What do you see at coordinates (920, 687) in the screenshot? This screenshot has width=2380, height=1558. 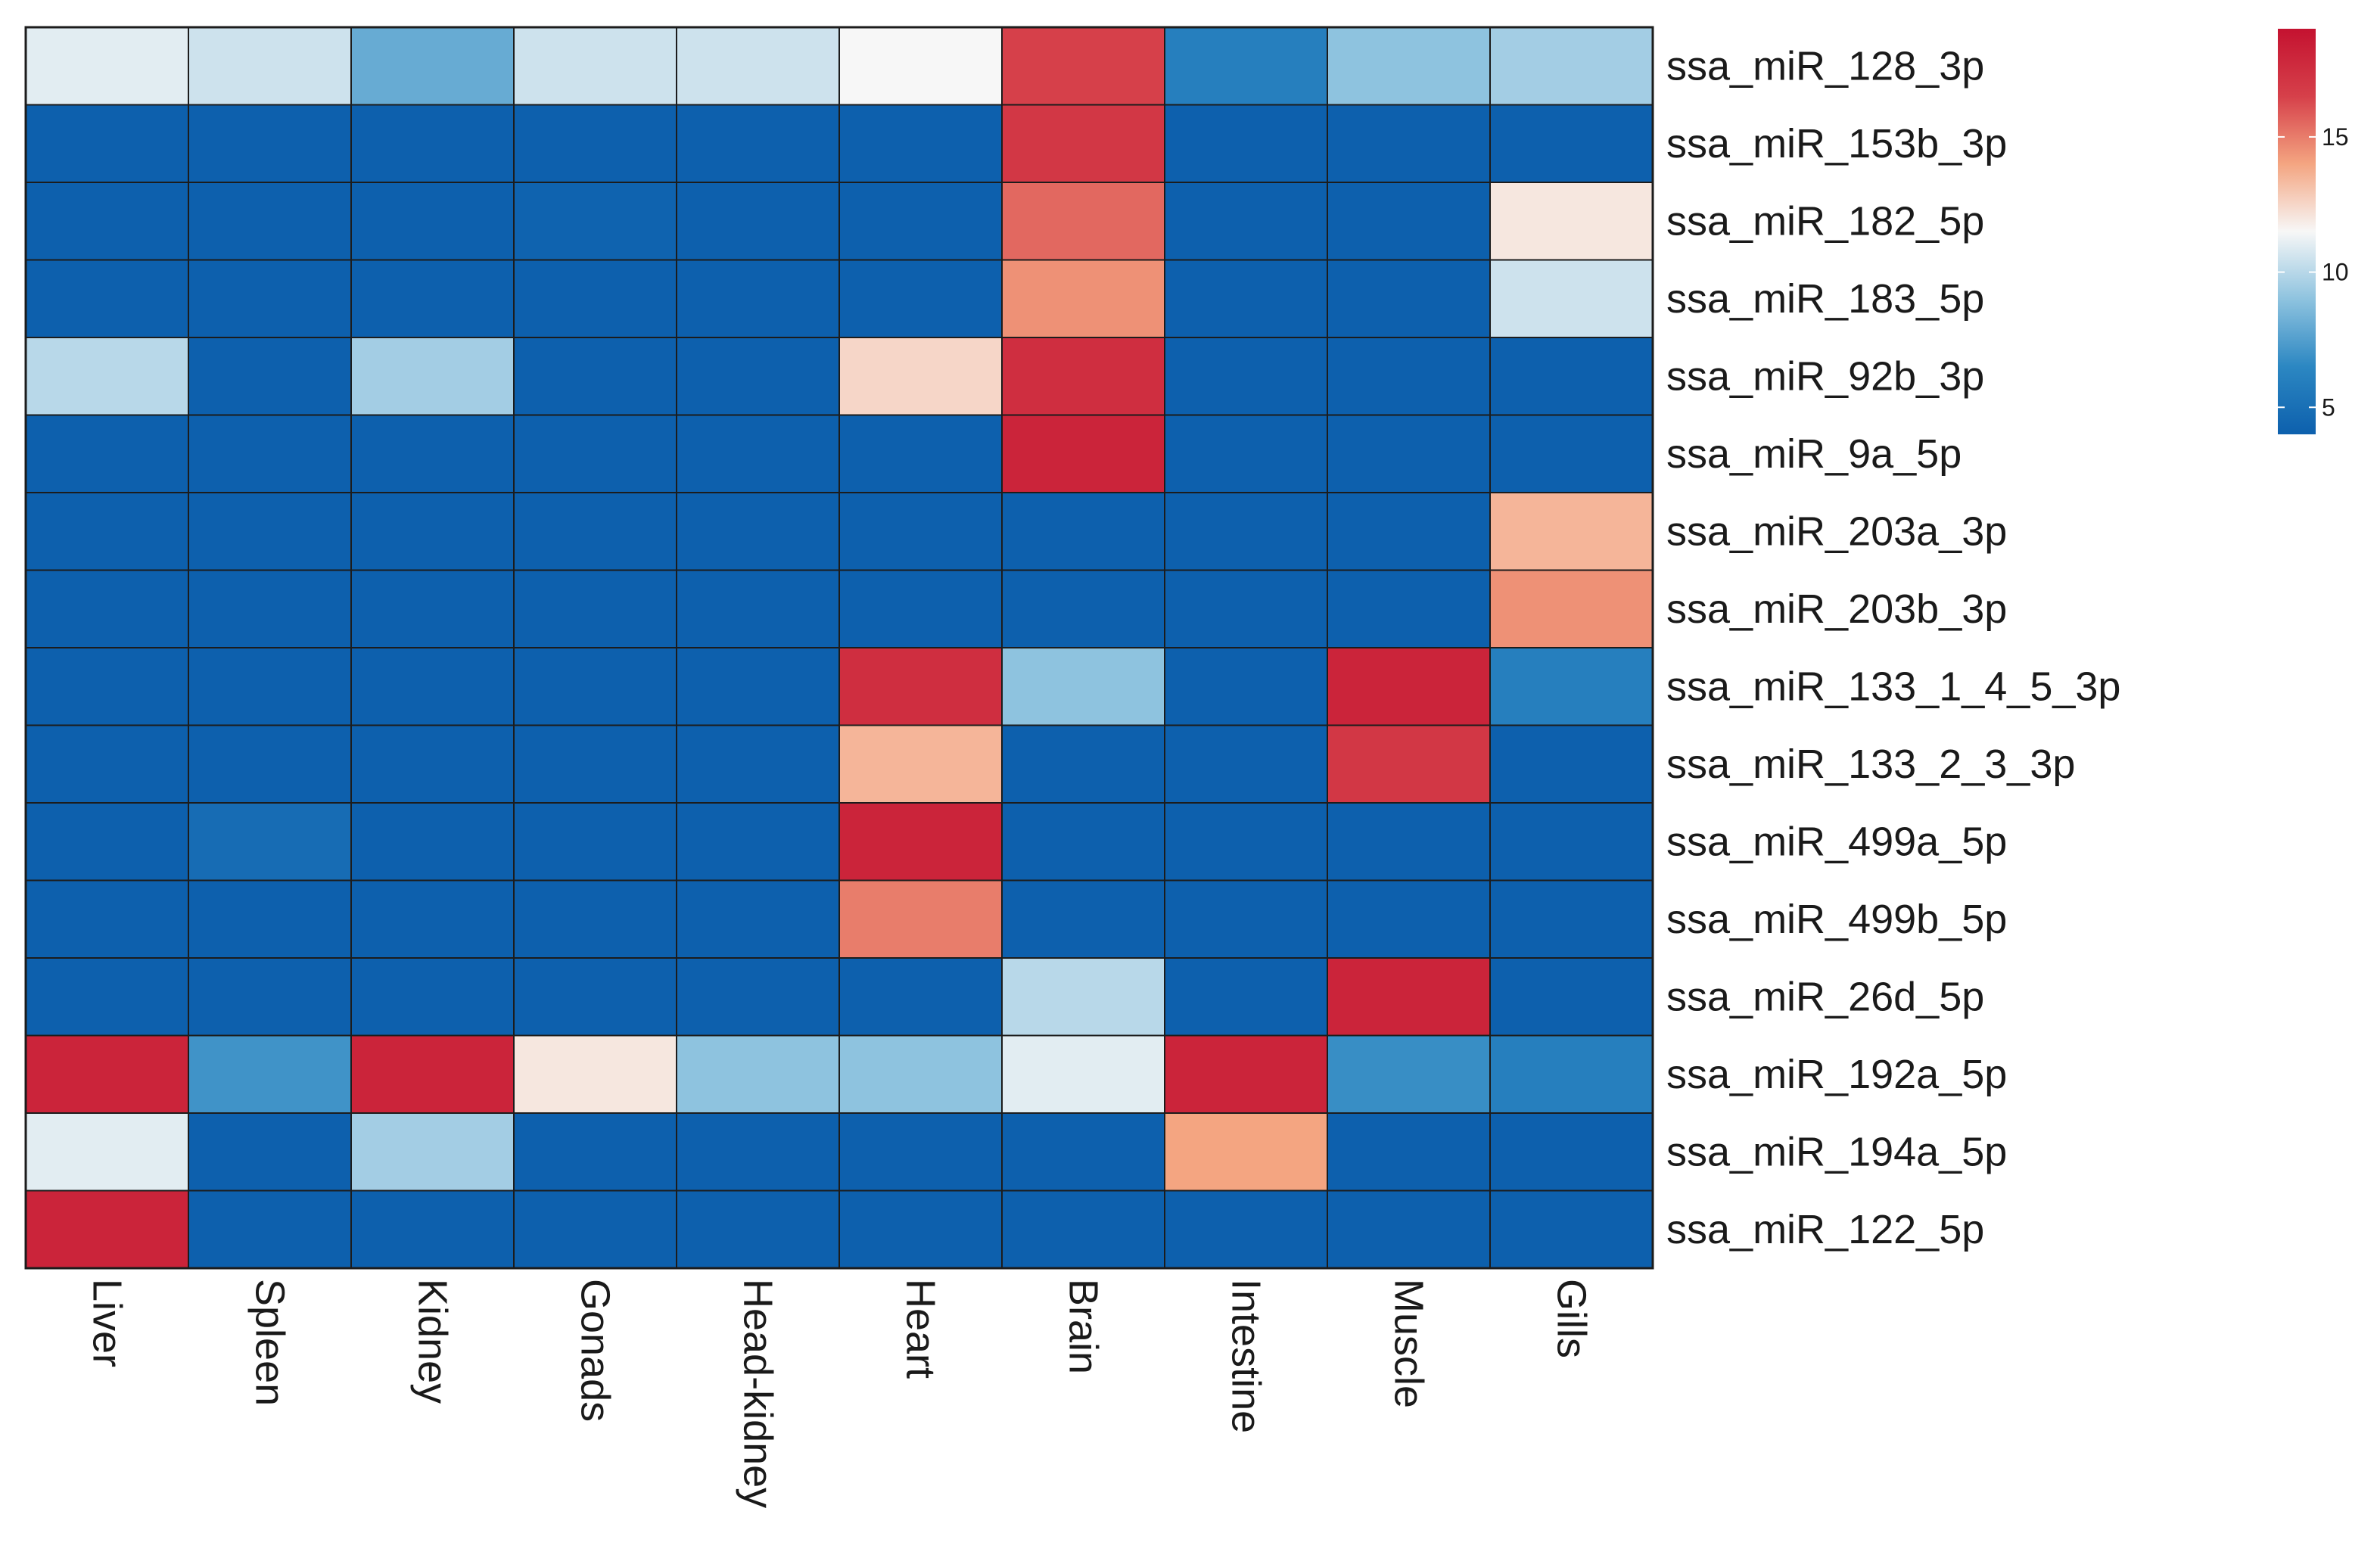 I see `heatmap-cell-ssa-mir-133-1-4-5-3p-heart` at bounding box center [920, 687].